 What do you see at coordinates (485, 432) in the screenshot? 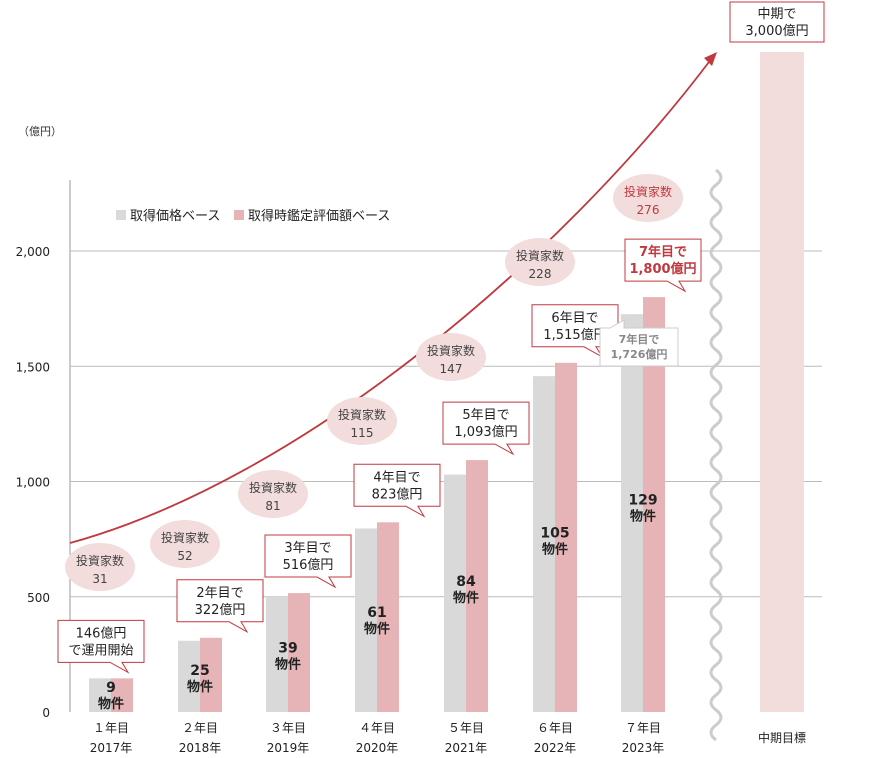
I see `callout-text: 1,093億円` at bounding box center [485, 432].